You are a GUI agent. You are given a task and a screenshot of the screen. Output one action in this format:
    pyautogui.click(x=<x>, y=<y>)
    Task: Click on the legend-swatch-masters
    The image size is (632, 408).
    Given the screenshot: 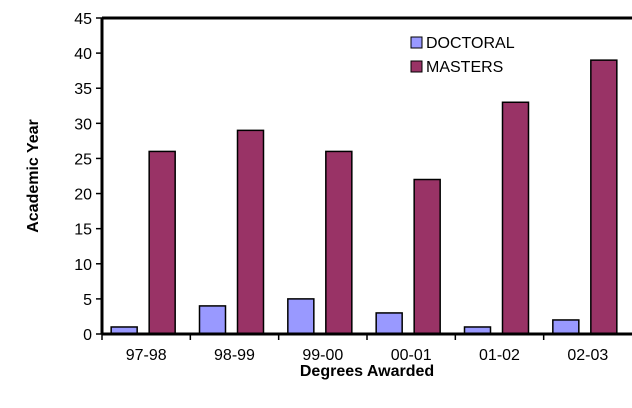 What is the action you would take?
    pyautogui.click(x=416, y=66)
    